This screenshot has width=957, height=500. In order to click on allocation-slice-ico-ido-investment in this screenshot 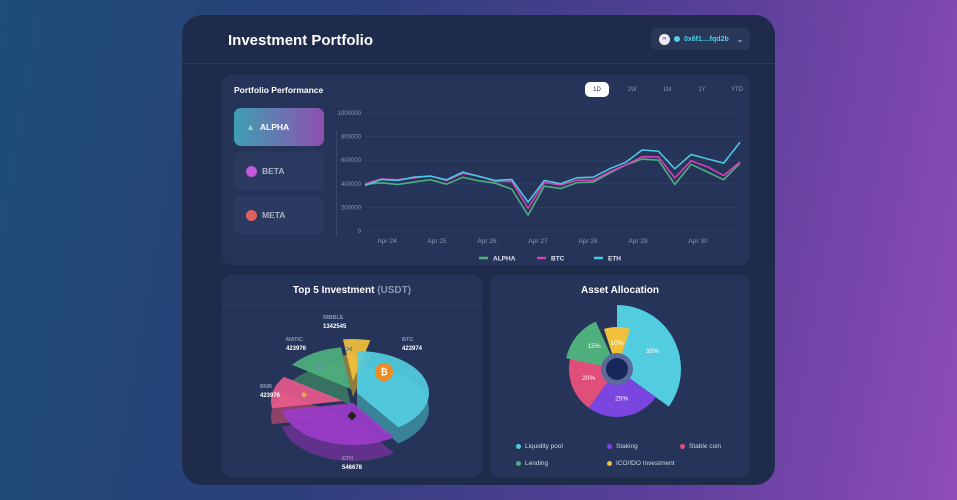, I will do `click(617, 348)`.